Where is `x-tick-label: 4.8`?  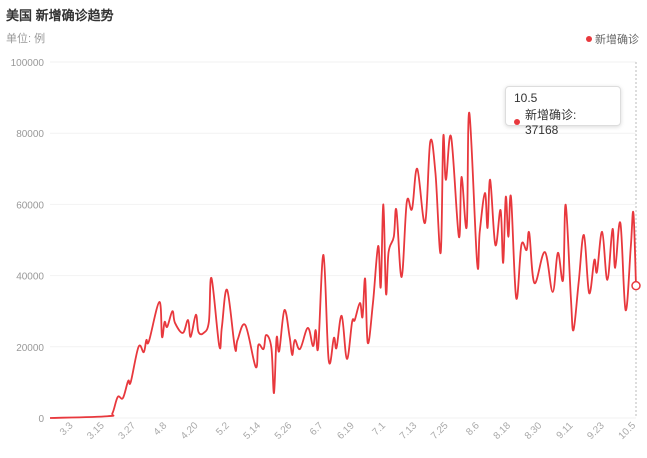
x-tick-label: 4.8 is located at coordinates (161, 429).